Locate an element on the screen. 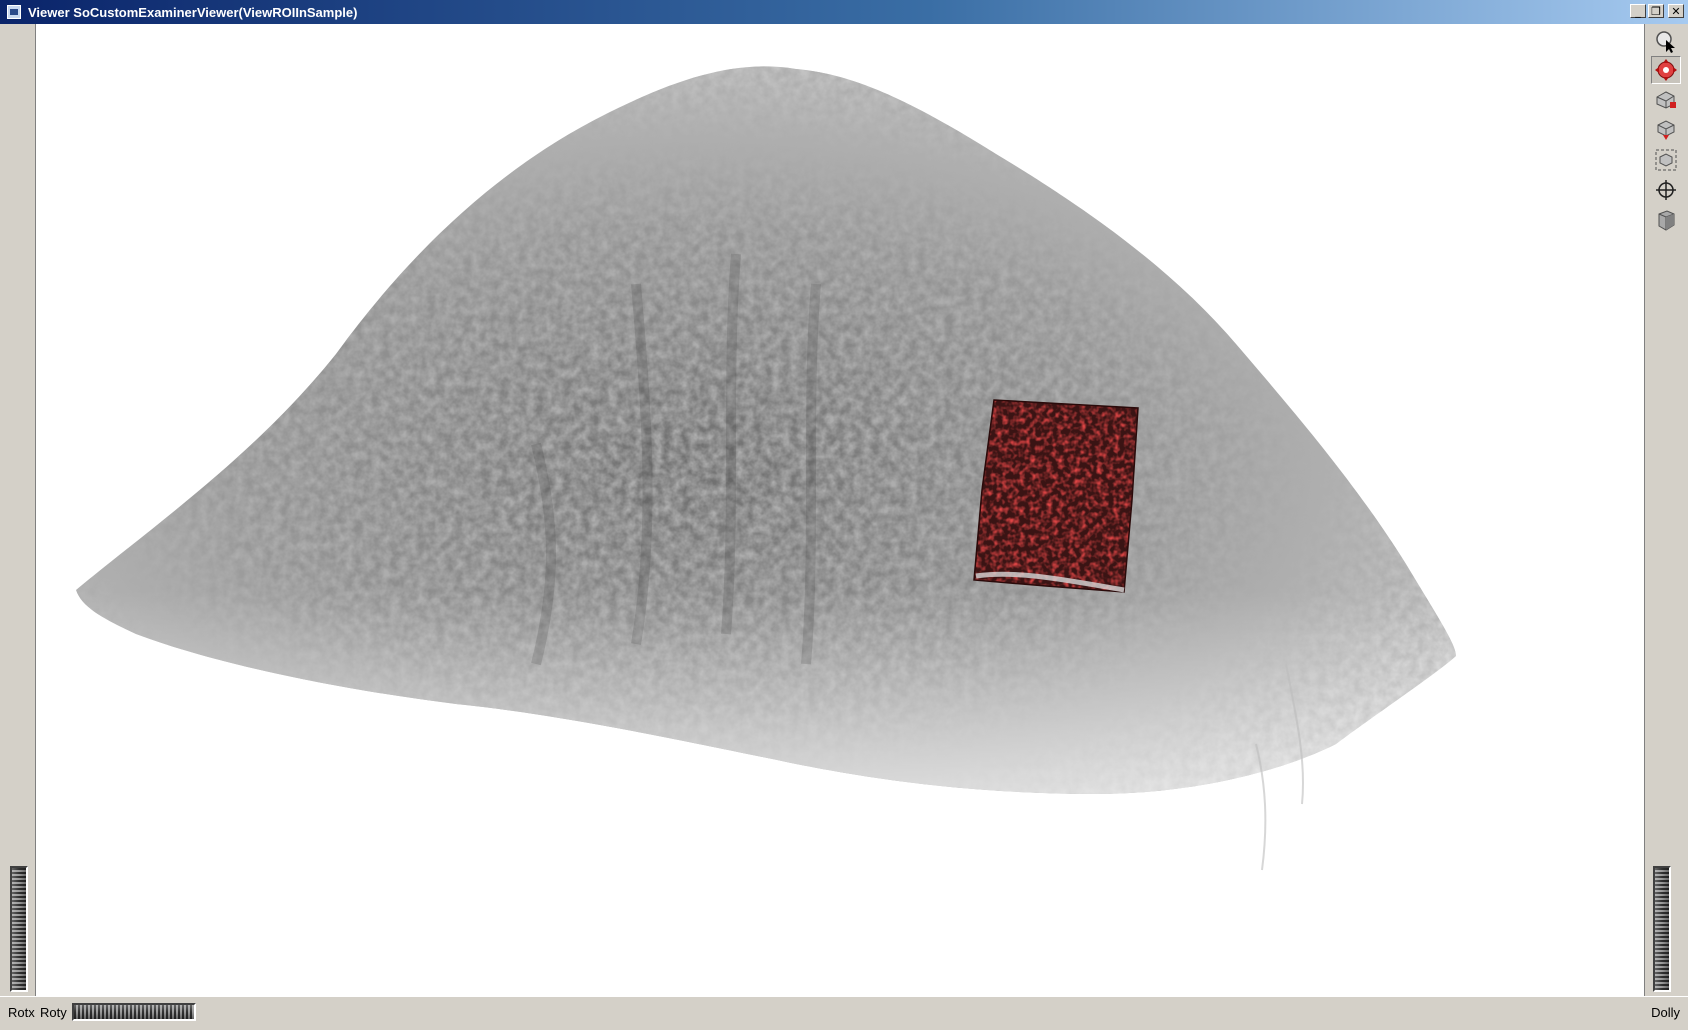 The image size is (1688, 1030). viewer-toolbar is located at coordinates (1666, 510).